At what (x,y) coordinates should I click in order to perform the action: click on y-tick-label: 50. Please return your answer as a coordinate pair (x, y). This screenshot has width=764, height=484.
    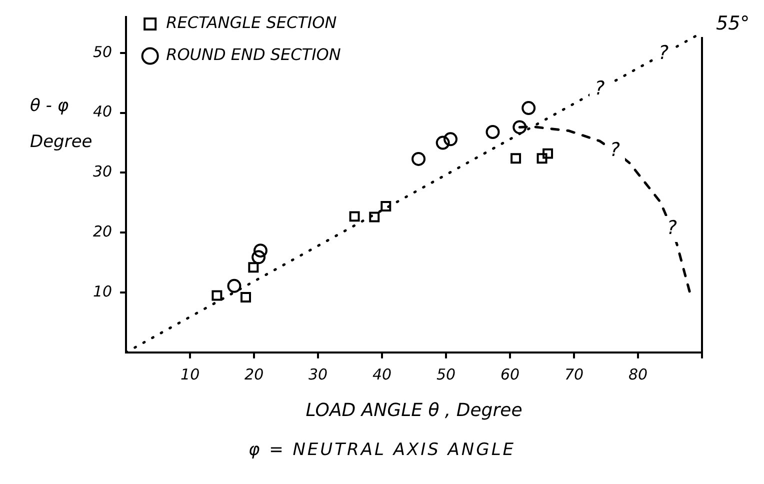
    Looking at the image, I should click on (102, 51).